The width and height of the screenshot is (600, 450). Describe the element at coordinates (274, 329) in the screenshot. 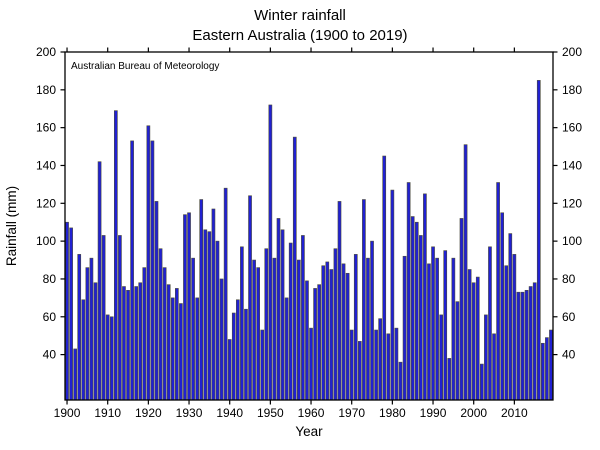

I see `rainfall-bar-1951` at that location.